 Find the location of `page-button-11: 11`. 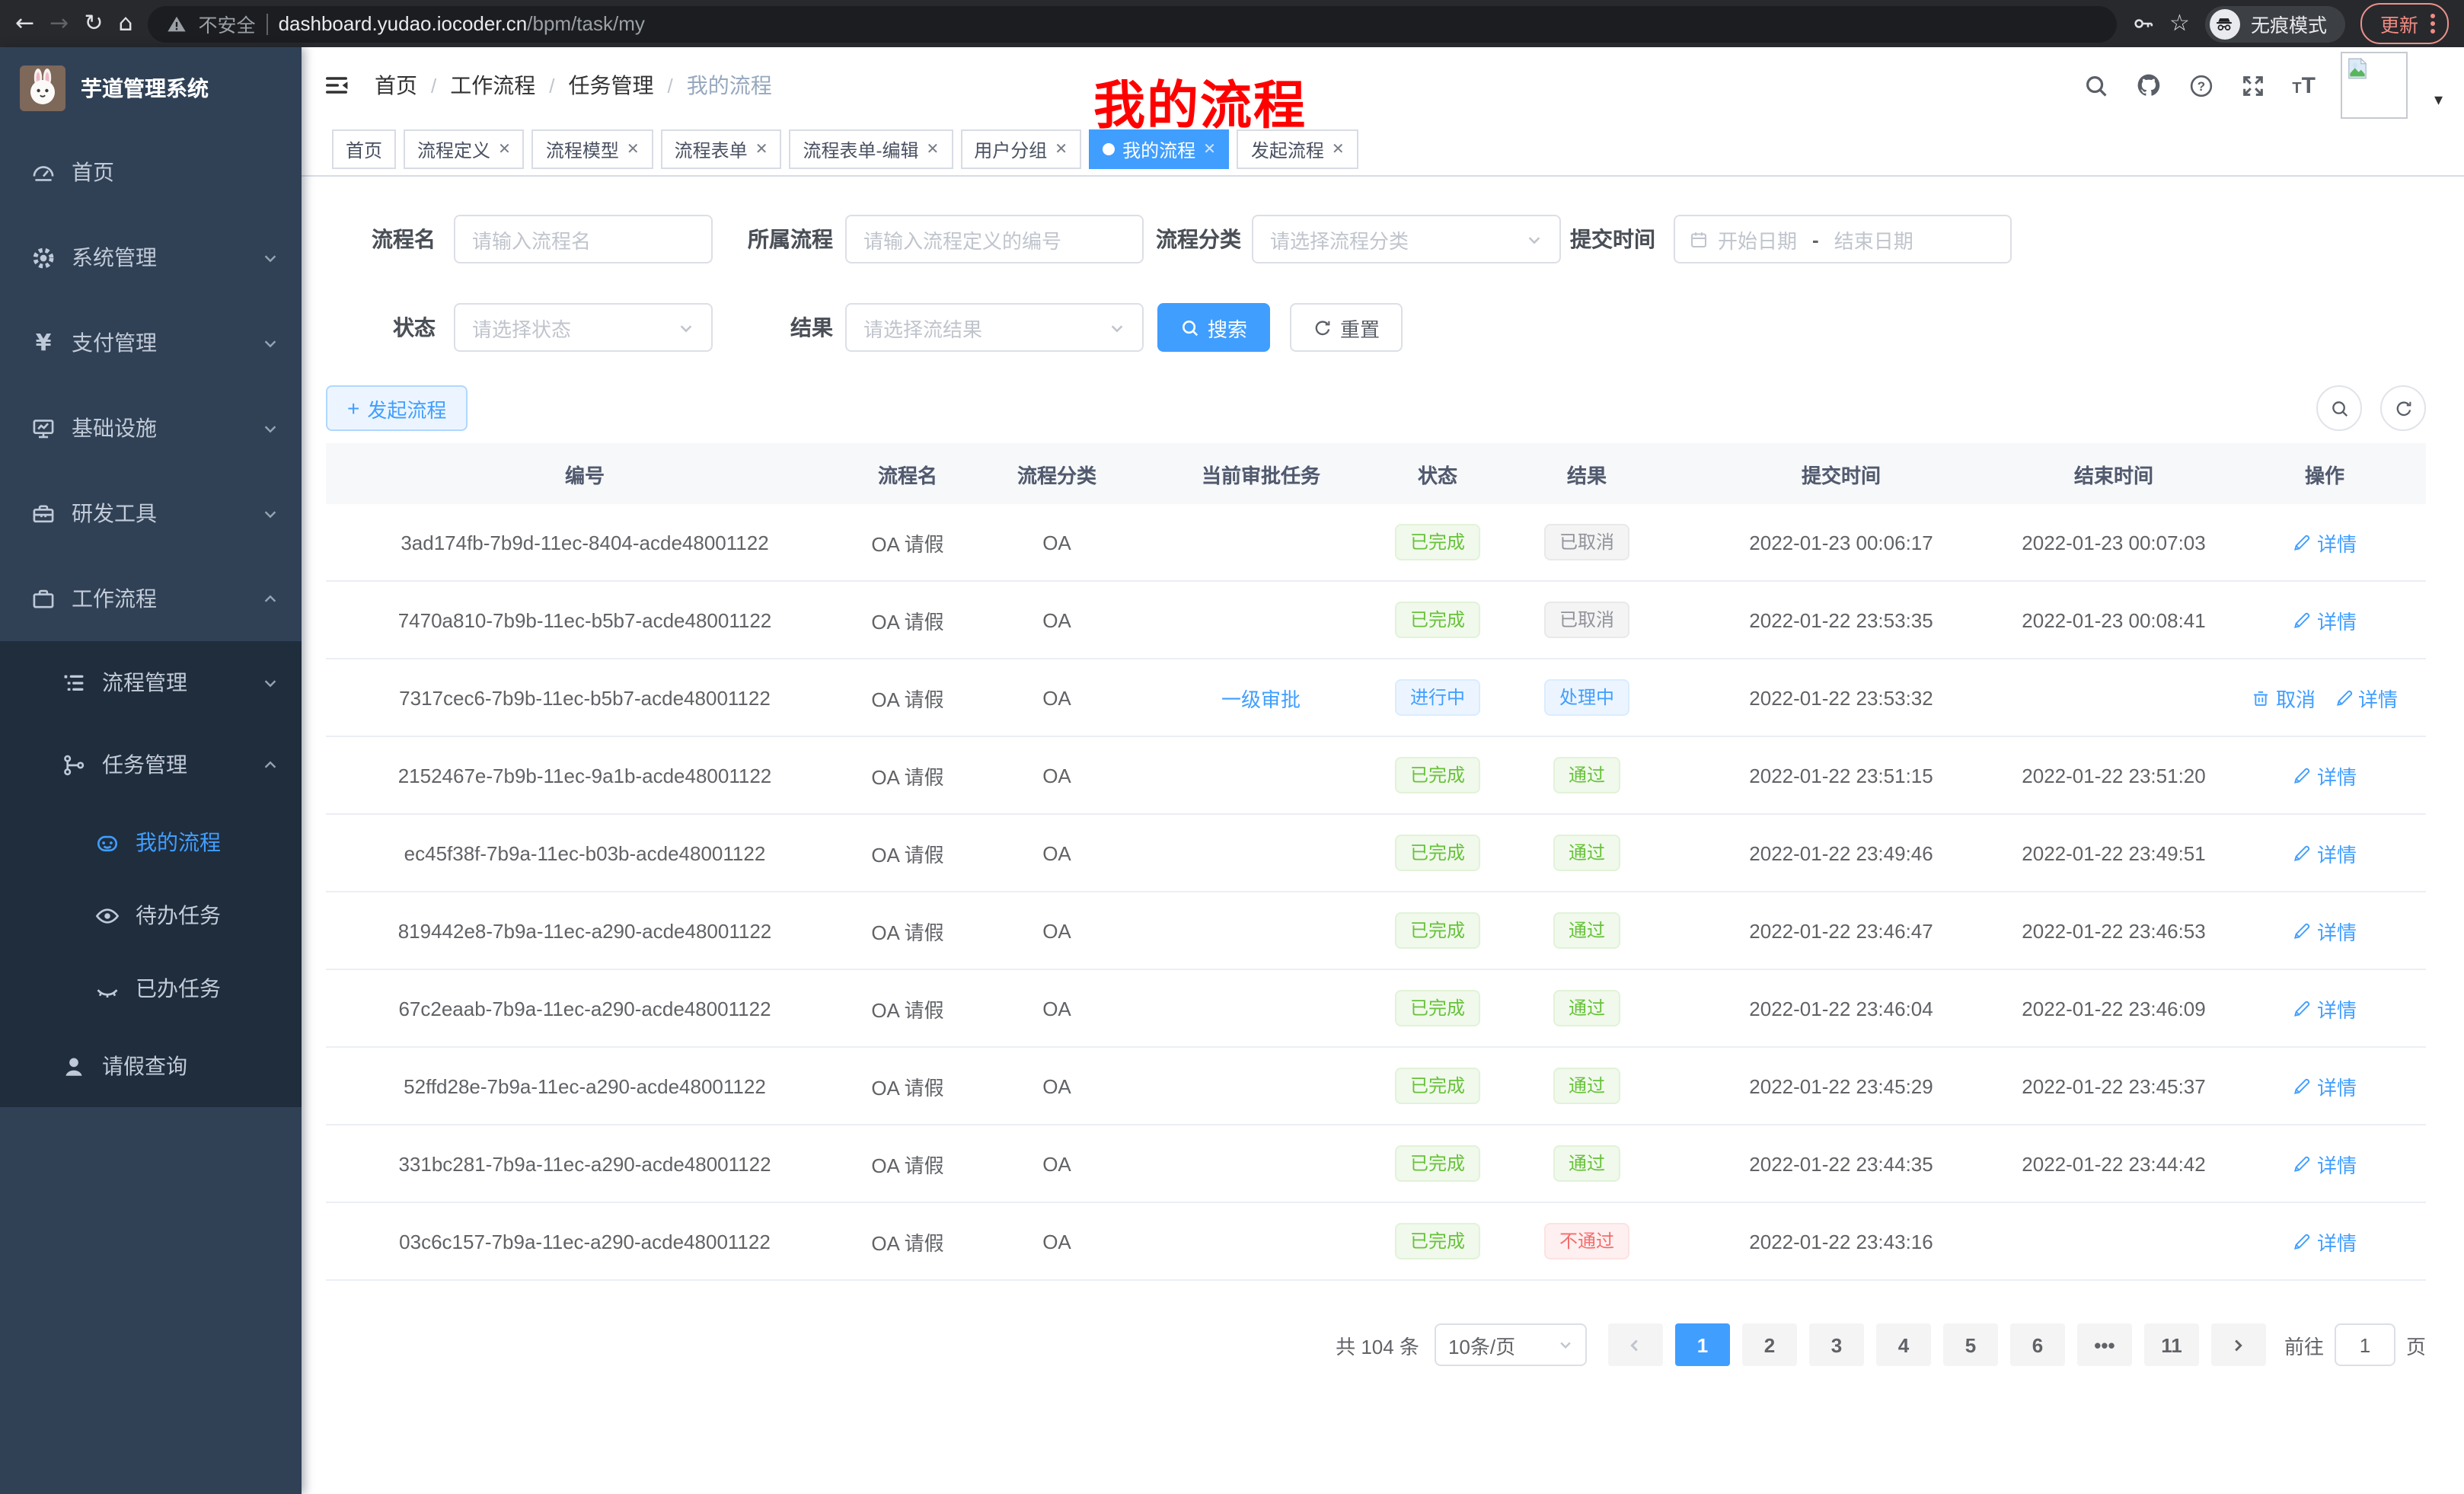

page-button-11: 11 is located at coordinates (2171, 1344).